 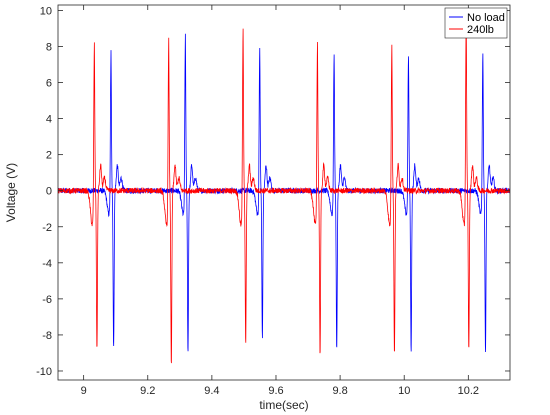 I want to click on y-tick-label: 2, so click(x=49, y=156).